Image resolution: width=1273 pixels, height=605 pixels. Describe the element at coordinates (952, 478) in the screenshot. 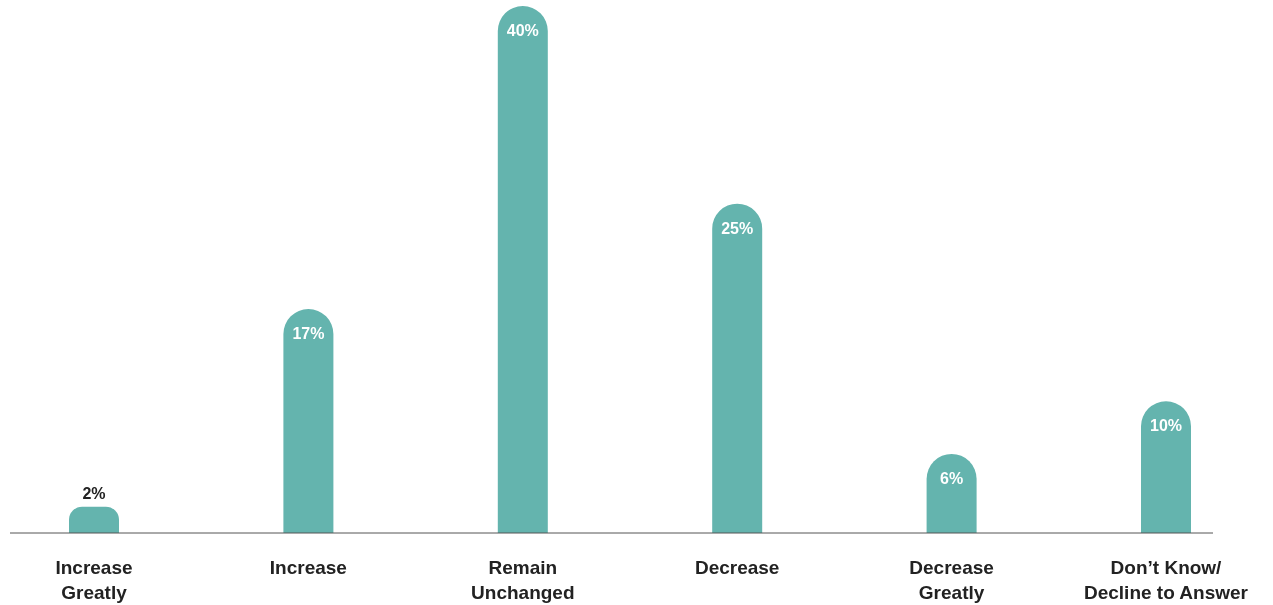

I see `data-label: 6%` at that location.